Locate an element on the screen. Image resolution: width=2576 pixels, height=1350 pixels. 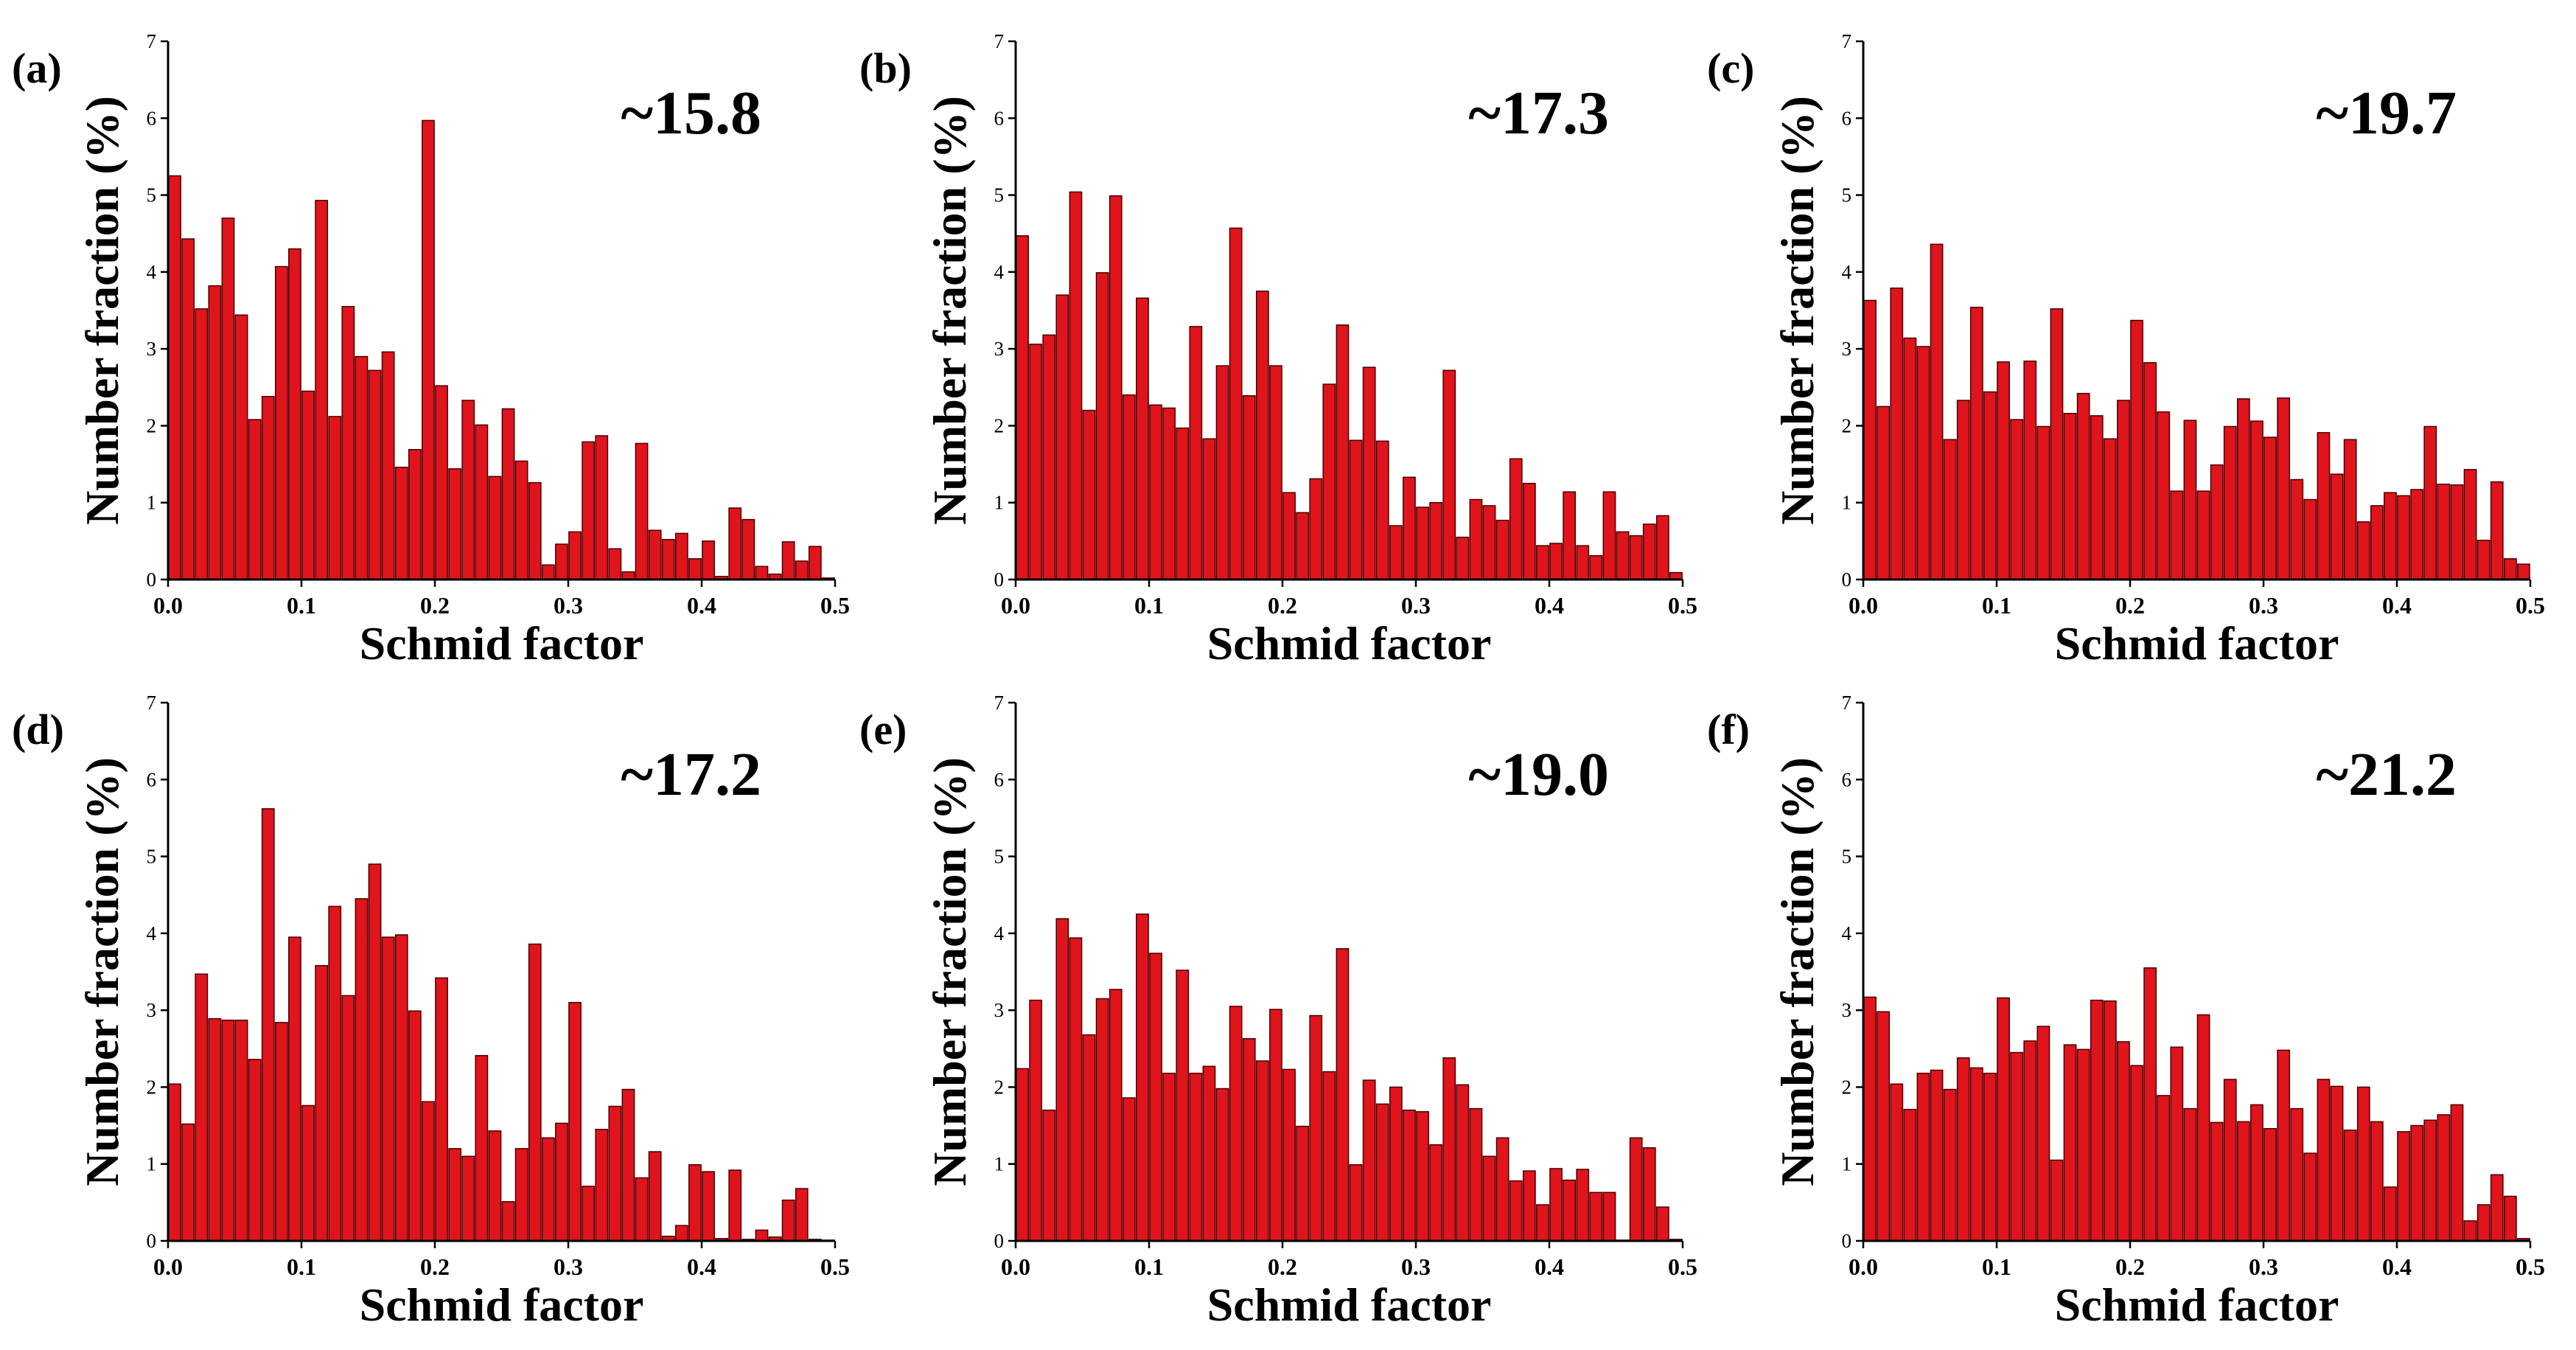
x-axis-label: Schmid factor is located at coordinates (2197, 643).